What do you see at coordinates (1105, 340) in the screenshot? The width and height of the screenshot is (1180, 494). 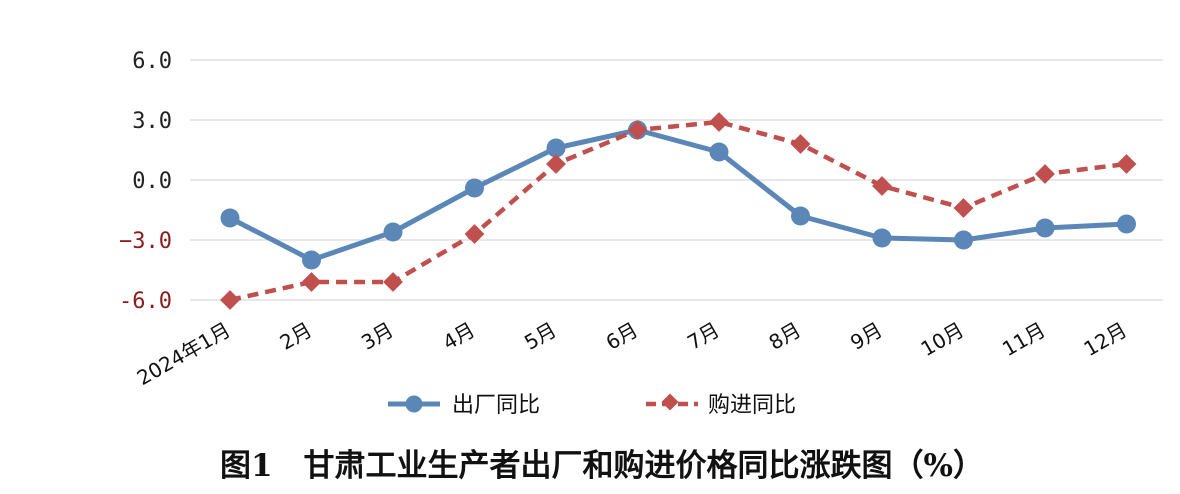 I see `x-tick-label: 12月` at bounding box center [1105, 340].